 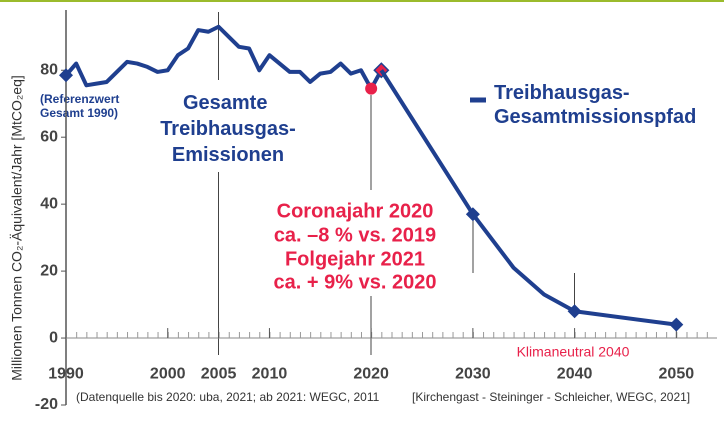 What do you see at coordinates (355, 211) in the screenshot?
I see `annotation: Coronajahr 2020` at bounding box center [355, 211].